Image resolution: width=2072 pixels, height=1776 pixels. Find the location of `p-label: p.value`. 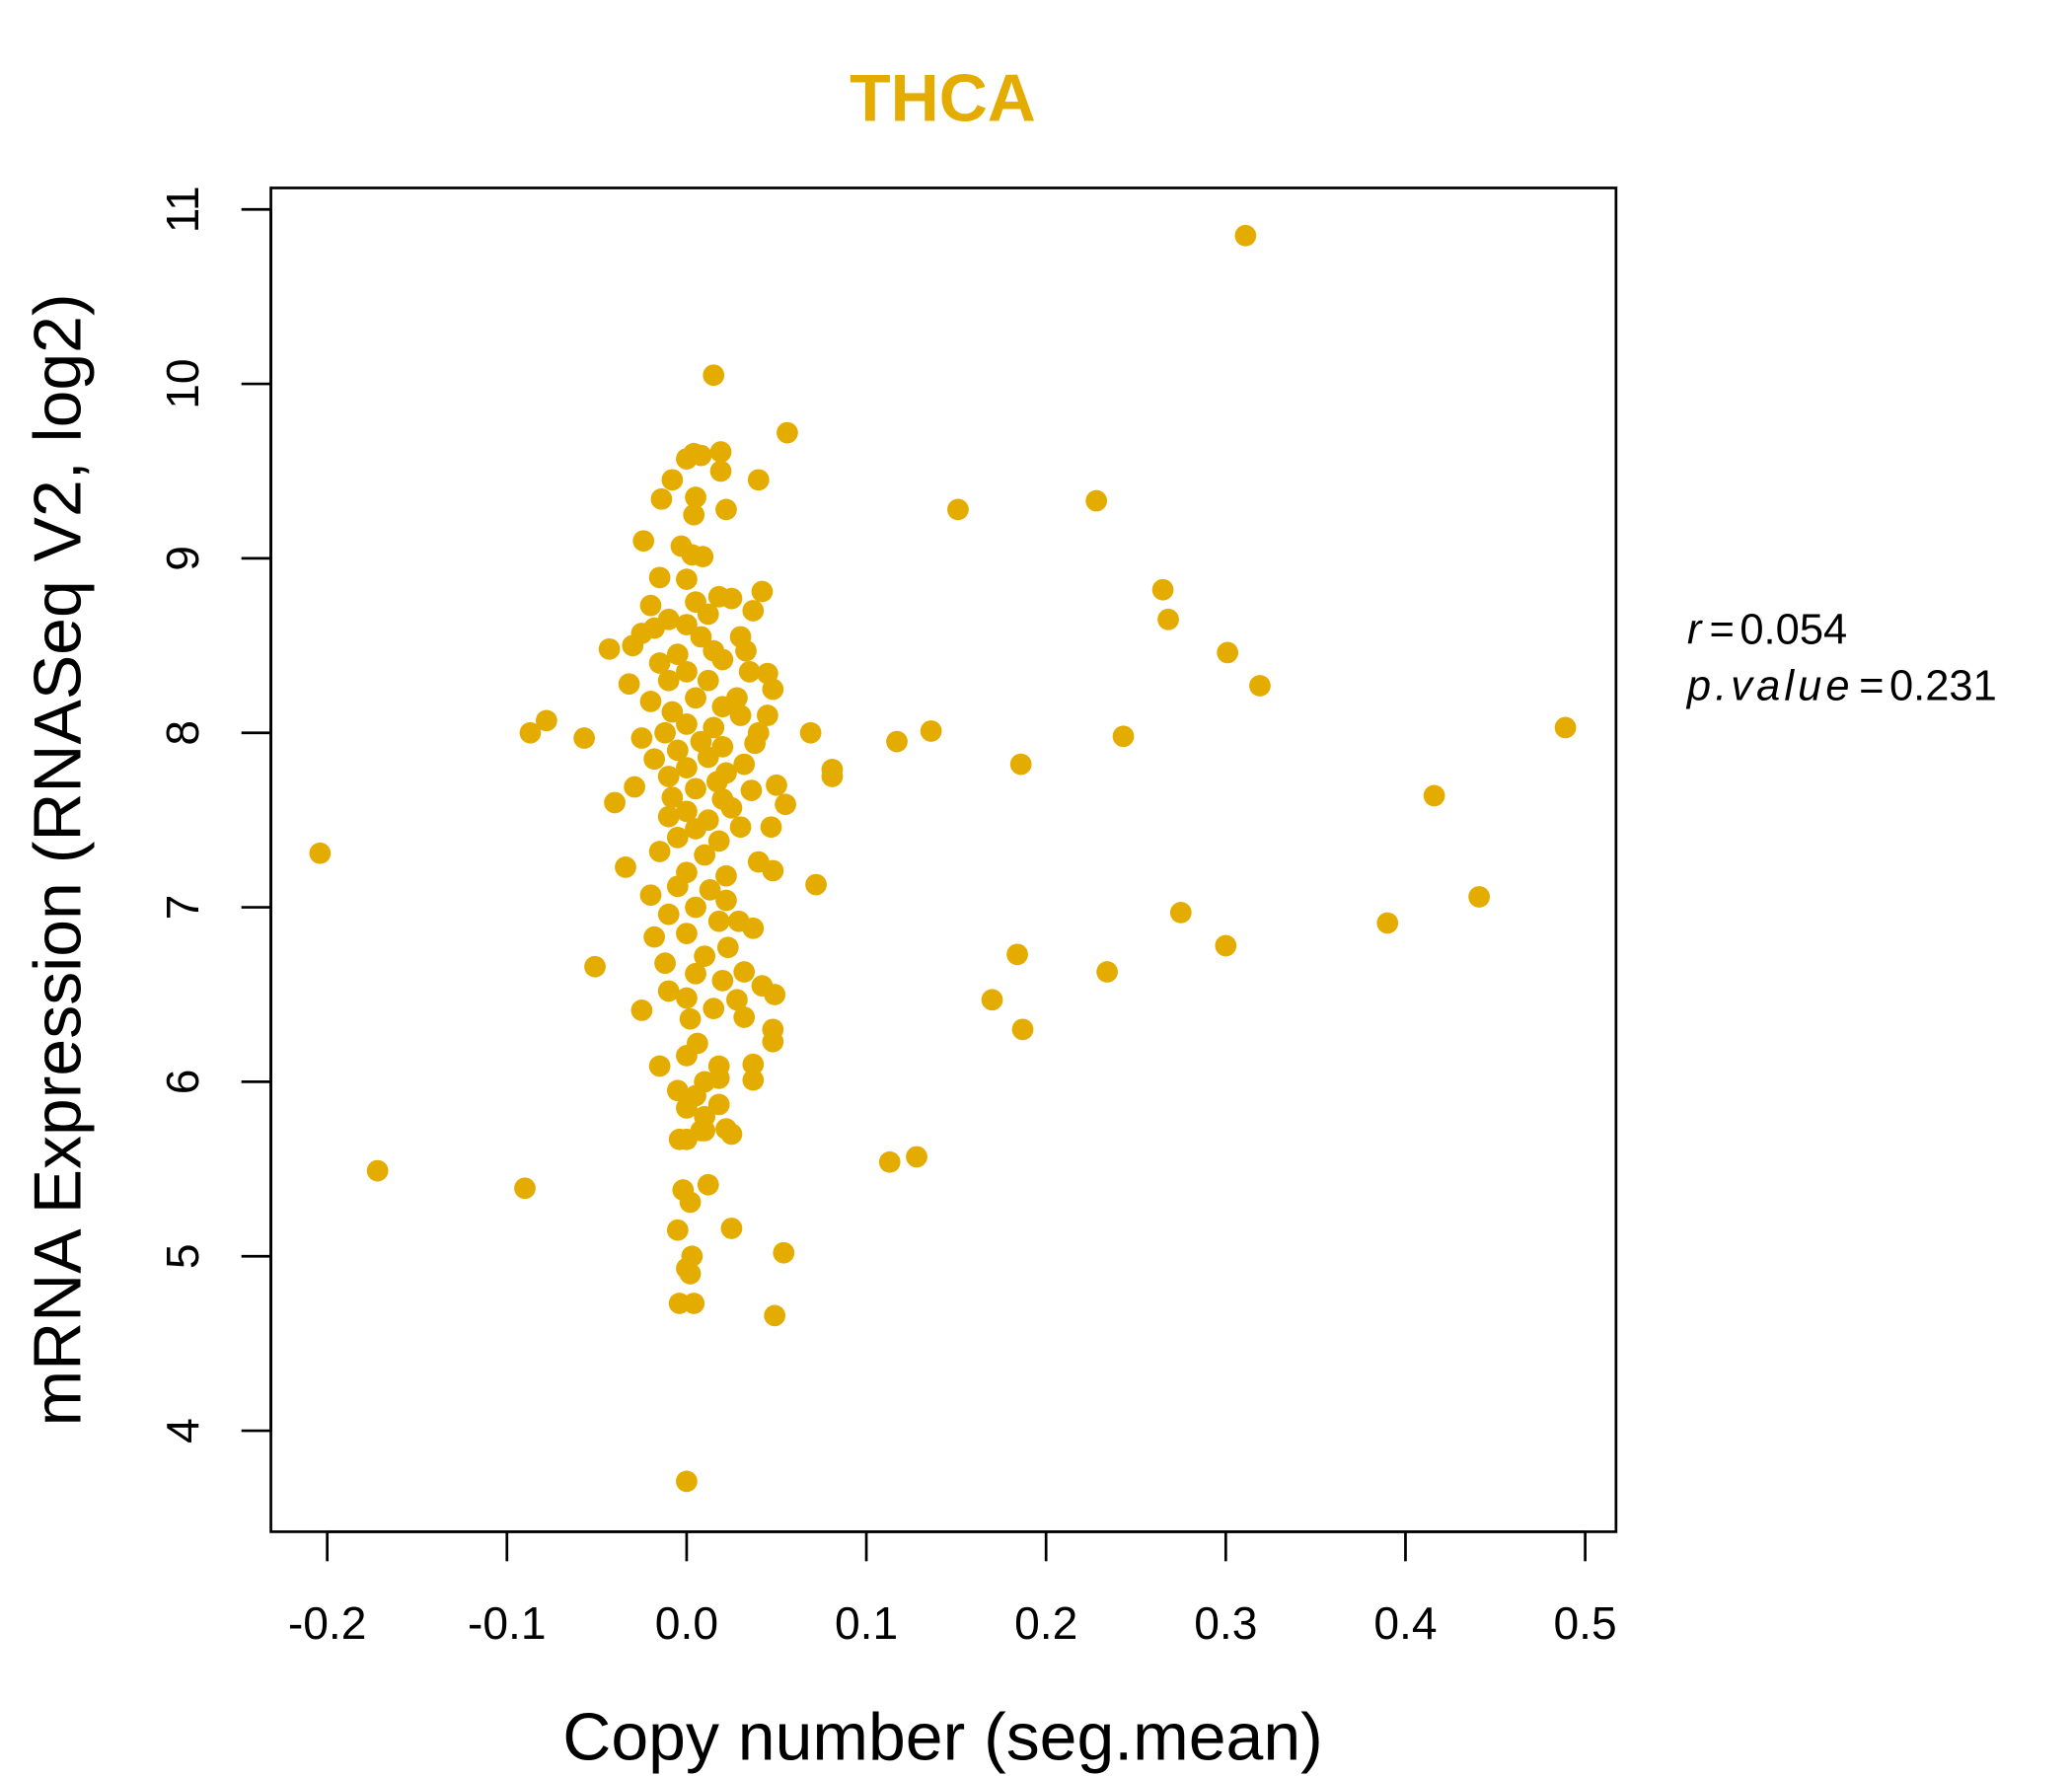

p-label: p.value is located at coordinates (1770, 687).